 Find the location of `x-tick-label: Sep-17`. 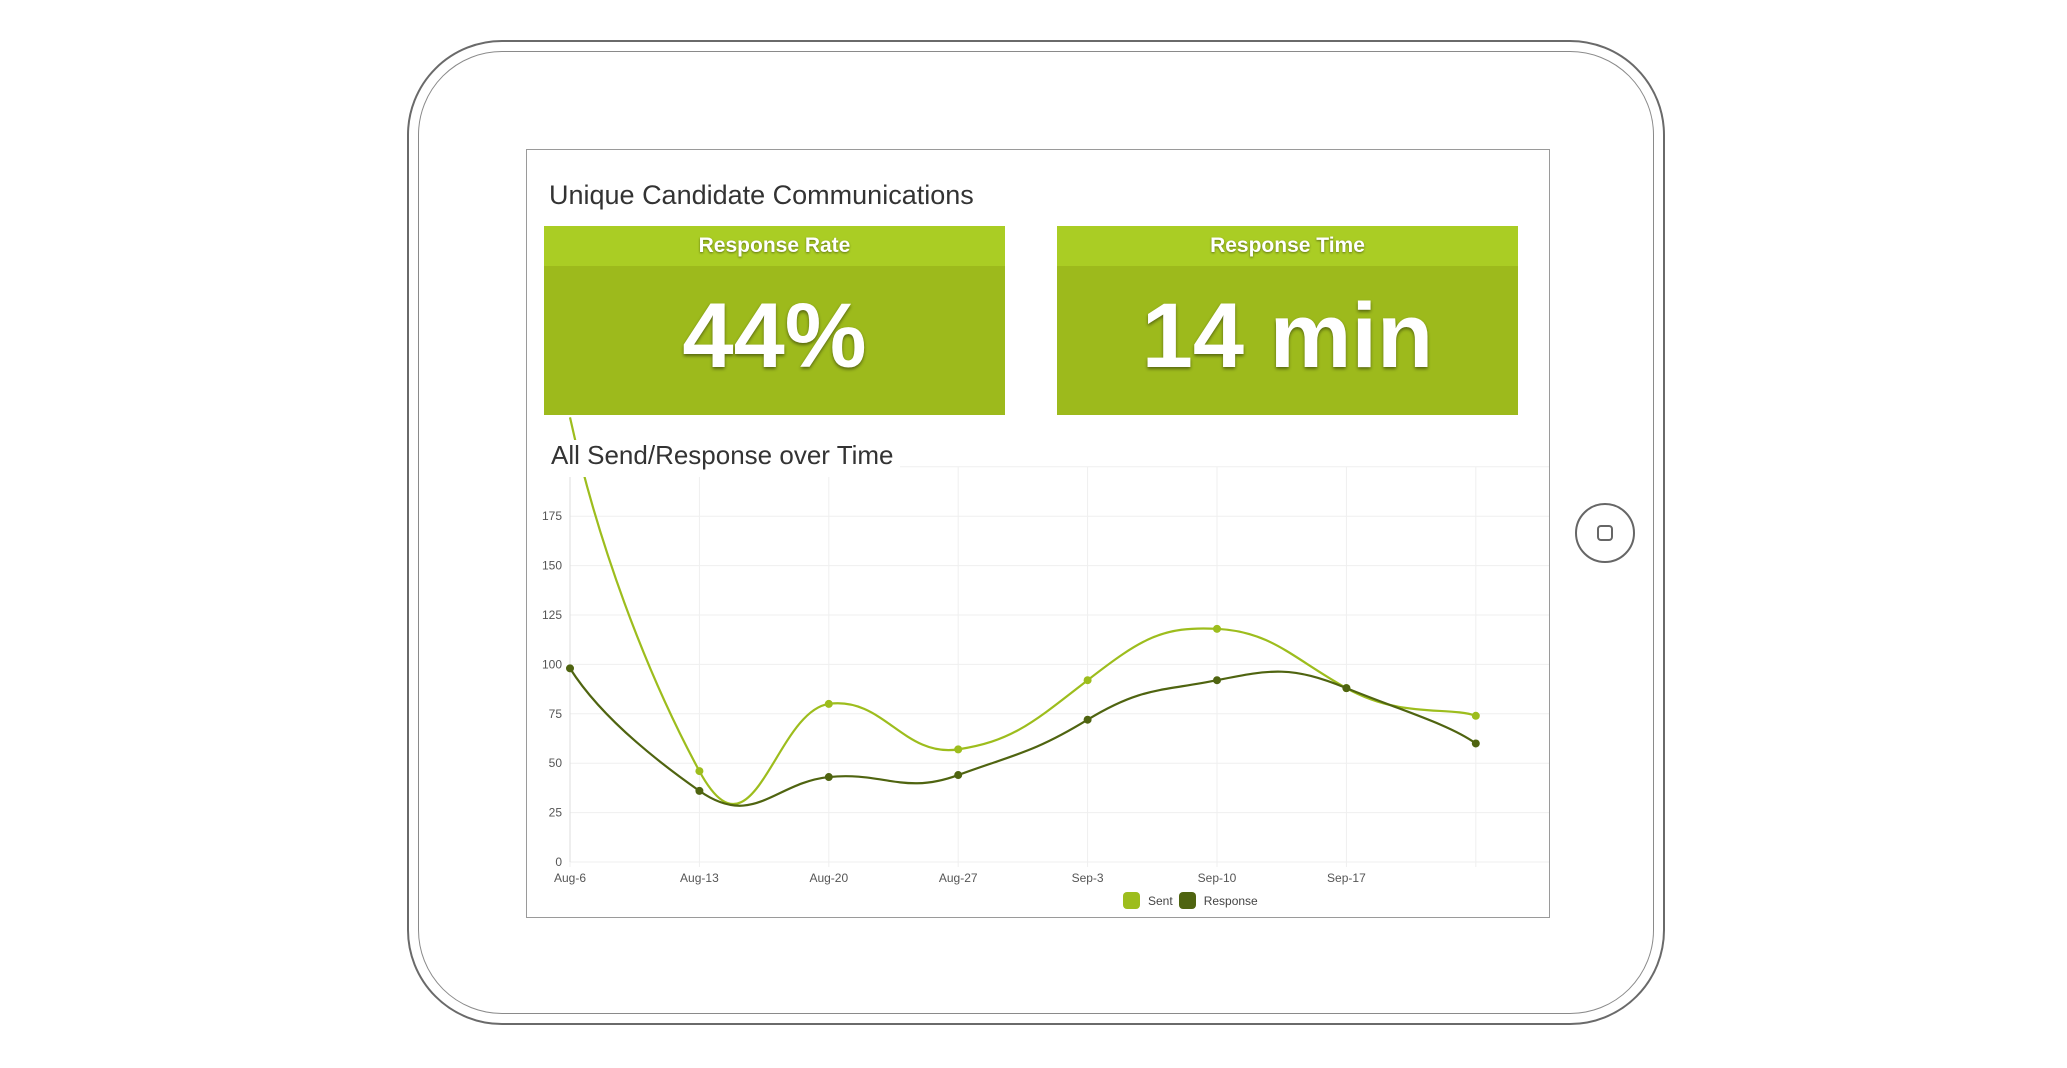

x-tick-label: Sep-17 is located at coordinates (1346, 878).